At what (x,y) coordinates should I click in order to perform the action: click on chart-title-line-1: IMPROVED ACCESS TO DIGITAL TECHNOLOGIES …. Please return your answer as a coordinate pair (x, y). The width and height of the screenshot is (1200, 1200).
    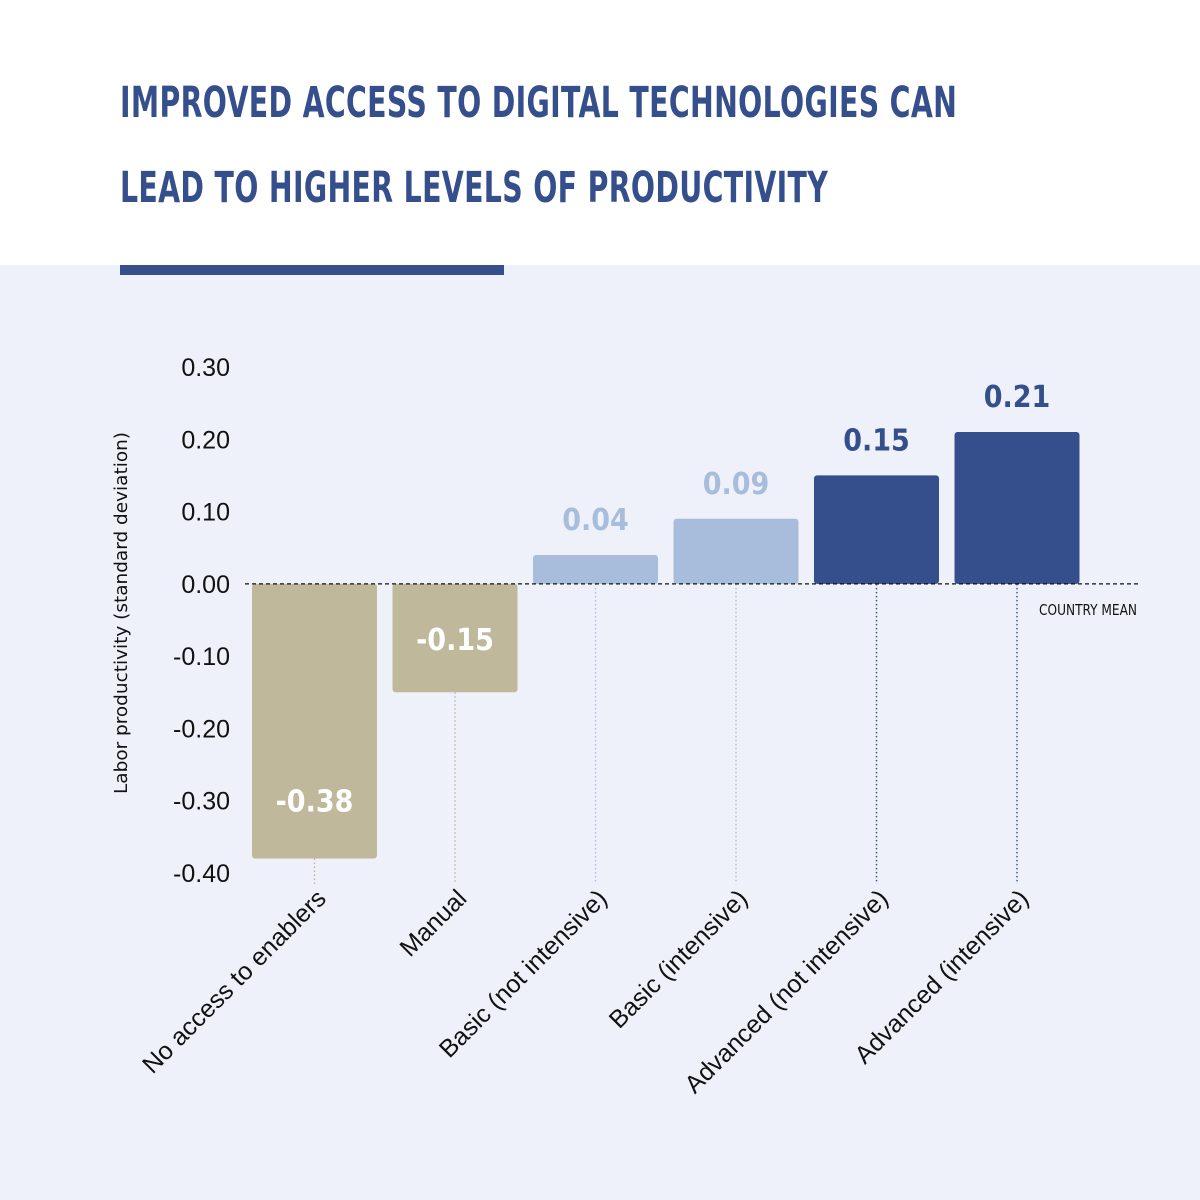
    Looking at the image, I should click on (539, 103).